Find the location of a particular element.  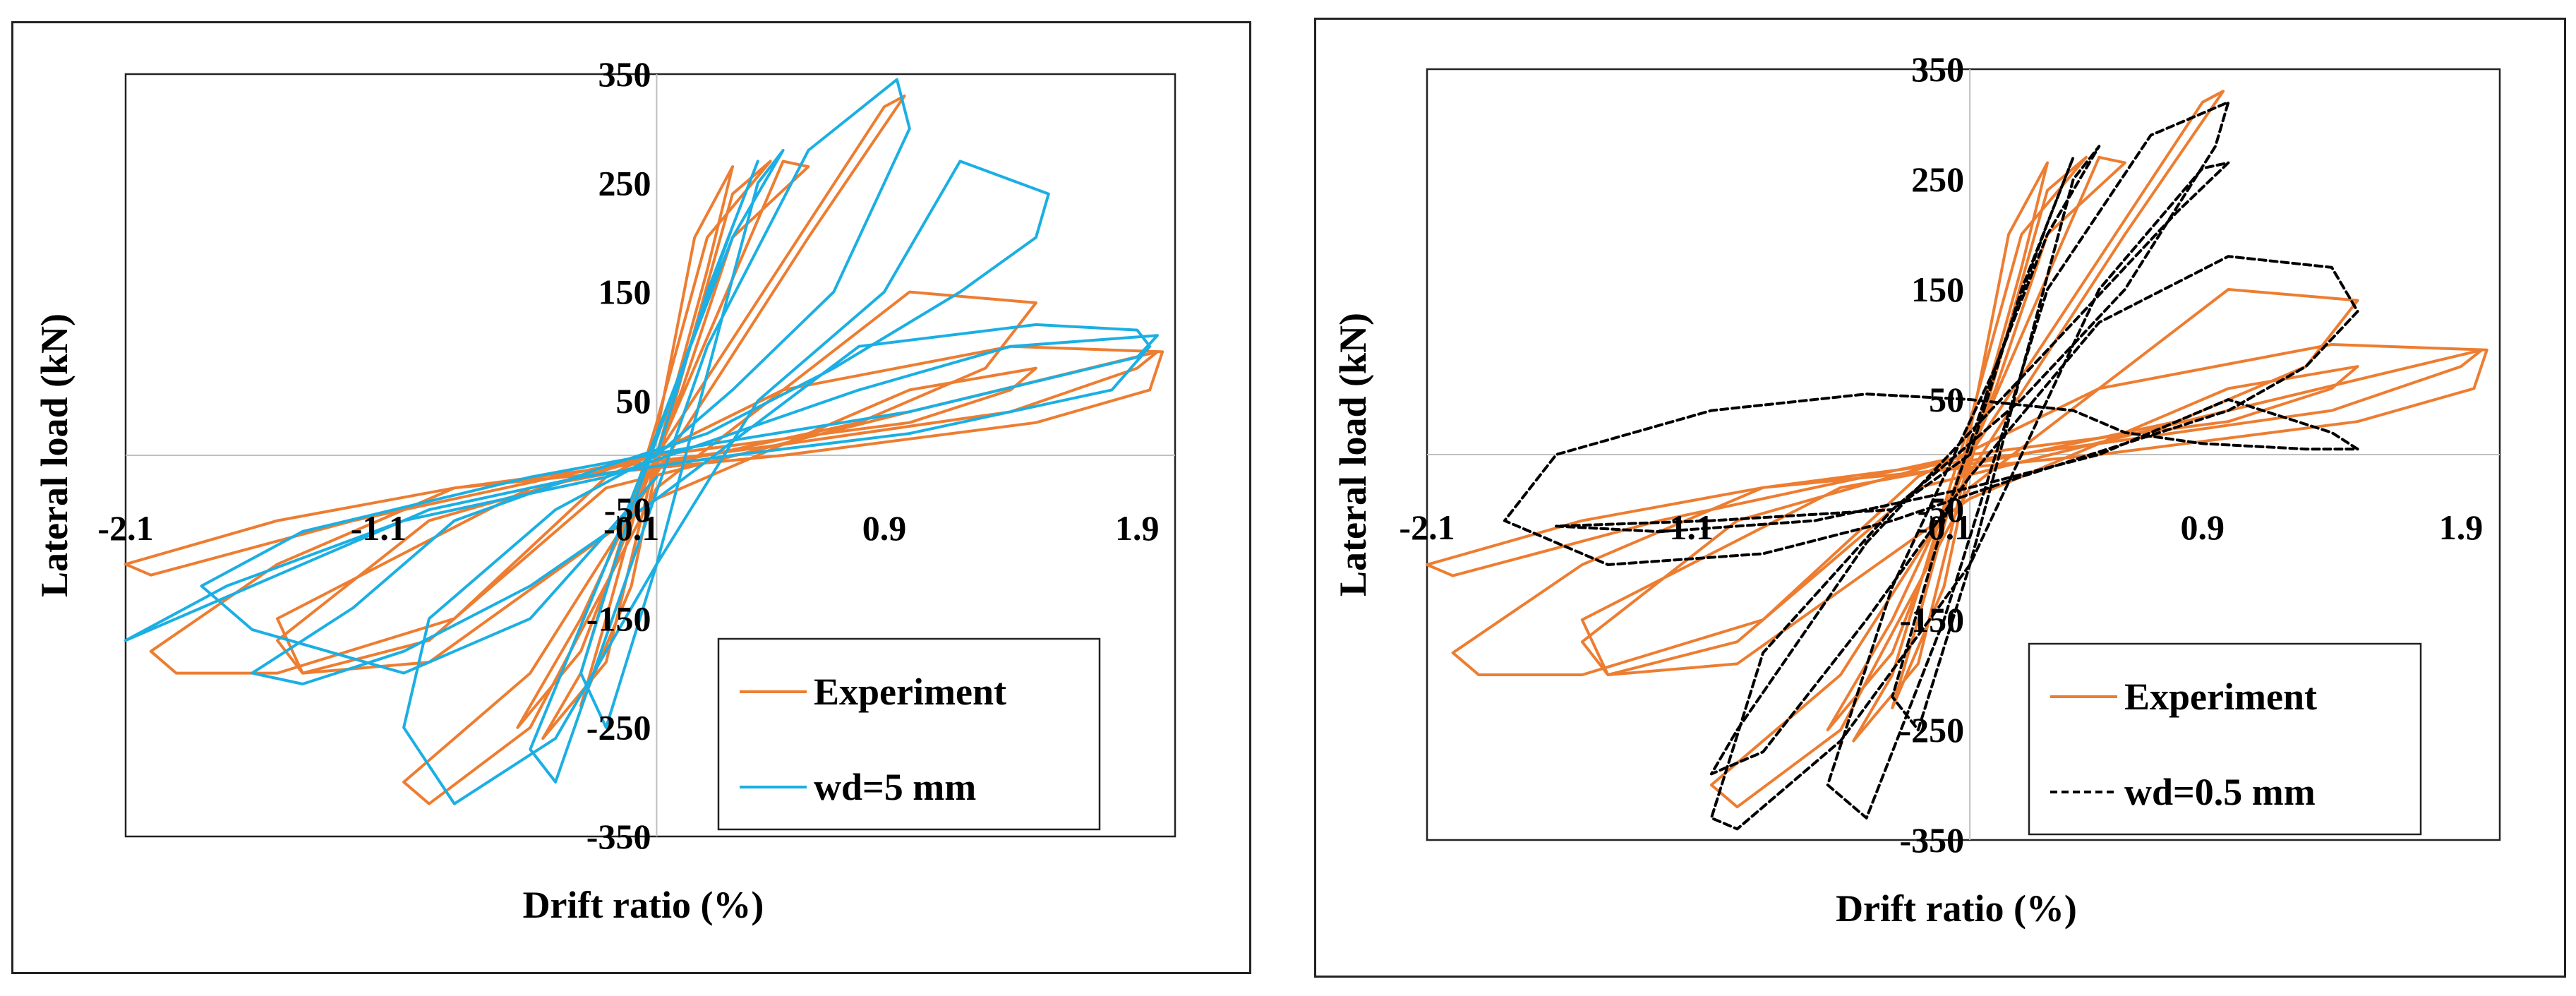

legend: Experiment wd=5 mm is located at coordinates (909, 734).